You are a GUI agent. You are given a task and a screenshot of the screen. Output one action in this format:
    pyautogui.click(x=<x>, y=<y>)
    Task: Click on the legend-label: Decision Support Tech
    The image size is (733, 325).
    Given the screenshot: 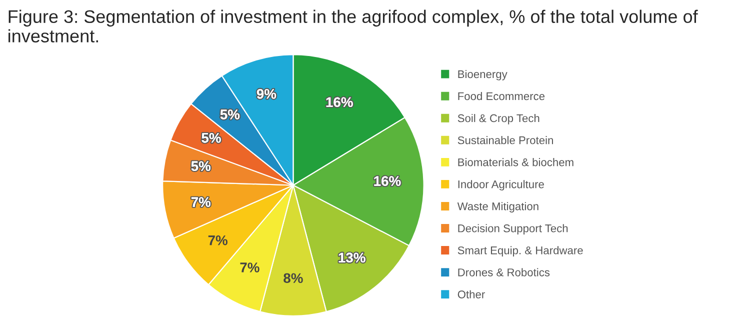 What is the action you would take?
    pyautogui.click(x=513, y=229)
    